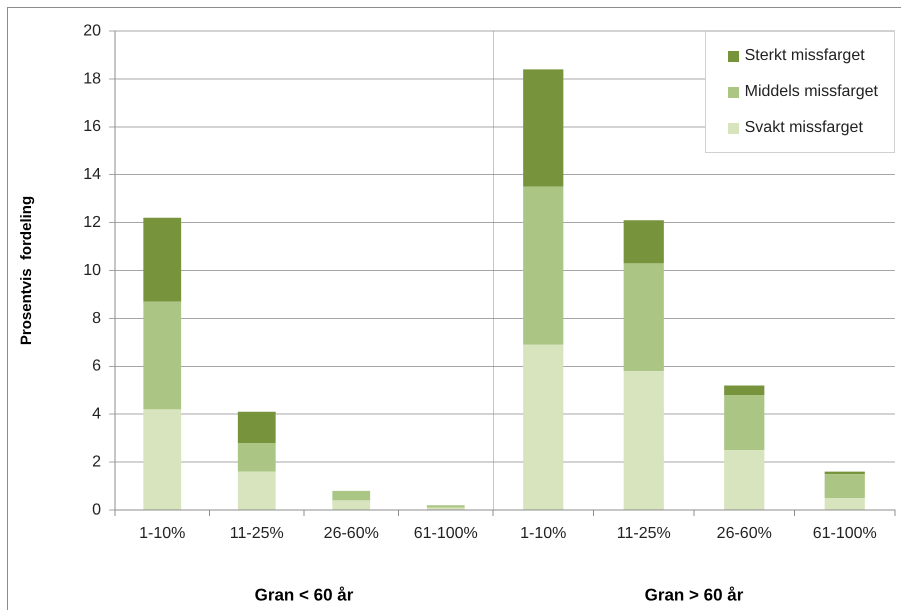 The image size is (903, 610). I want to click on y-tick-label: 18, so click(92, 79).